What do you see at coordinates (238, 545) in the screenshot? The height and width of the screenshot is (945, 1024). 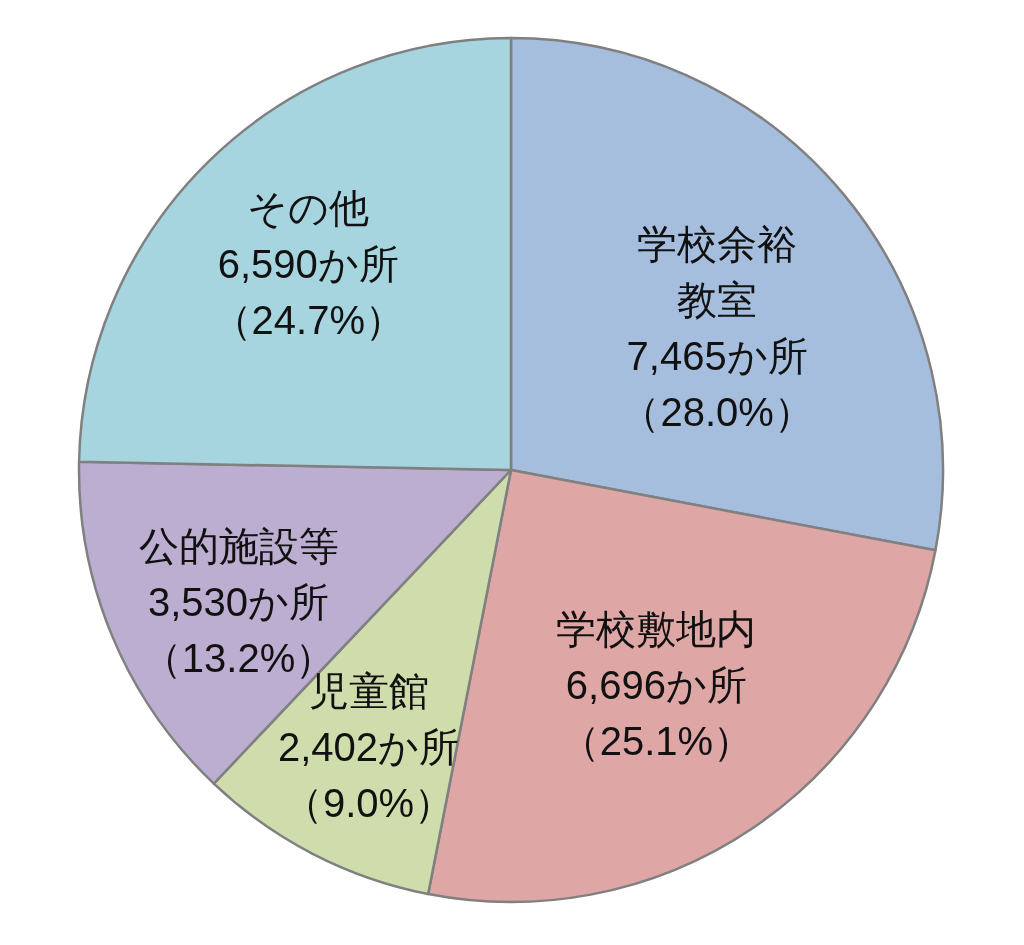 I see `slice-label: 公的施設等` at bounding box center [238, 545].